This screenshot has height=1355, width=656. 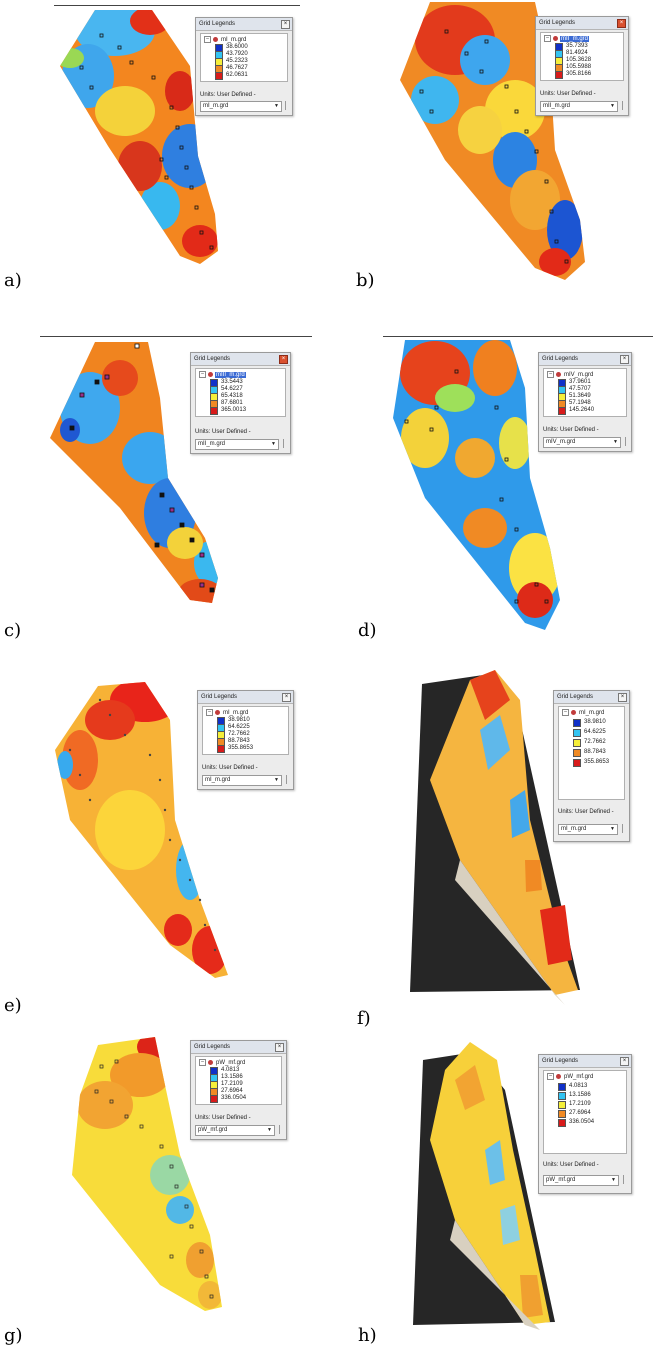 What do you see at coordinates (239, 734) in the screenshot?
I see `class-value: 72.7662` at bounding box center [239, 734].